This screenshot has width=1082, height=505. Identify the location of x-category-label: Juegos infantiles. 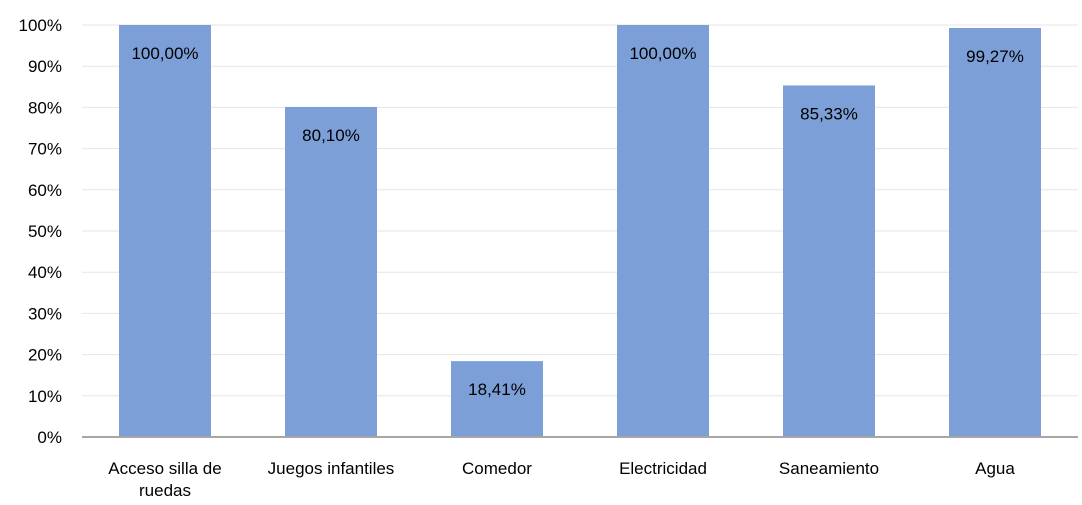
(331, 468).